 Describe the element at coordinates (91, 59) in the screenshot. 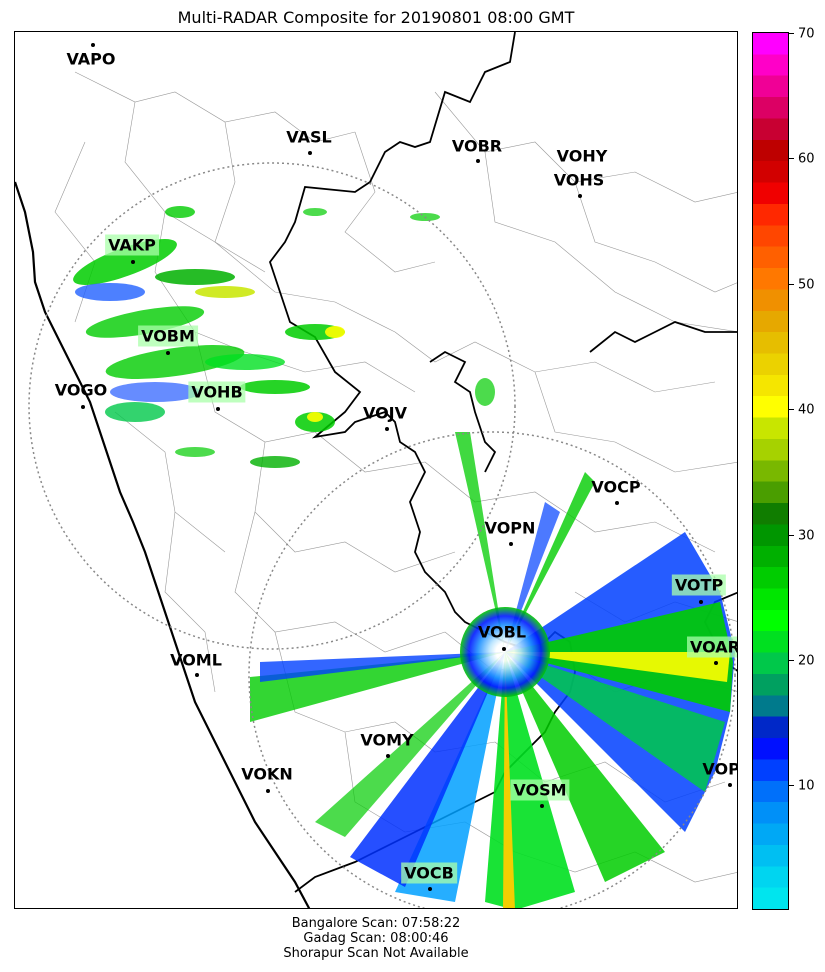

I see `airport-label-vapo: VAPO` at that location.